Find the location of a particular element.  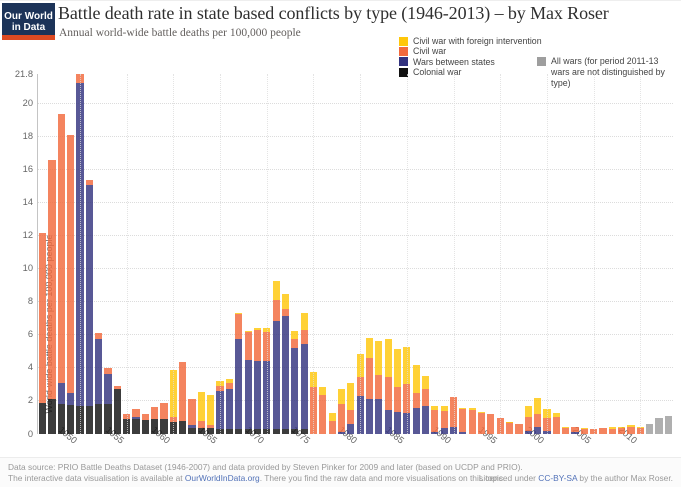

bar-1970 is located at coordinates (267, 381).